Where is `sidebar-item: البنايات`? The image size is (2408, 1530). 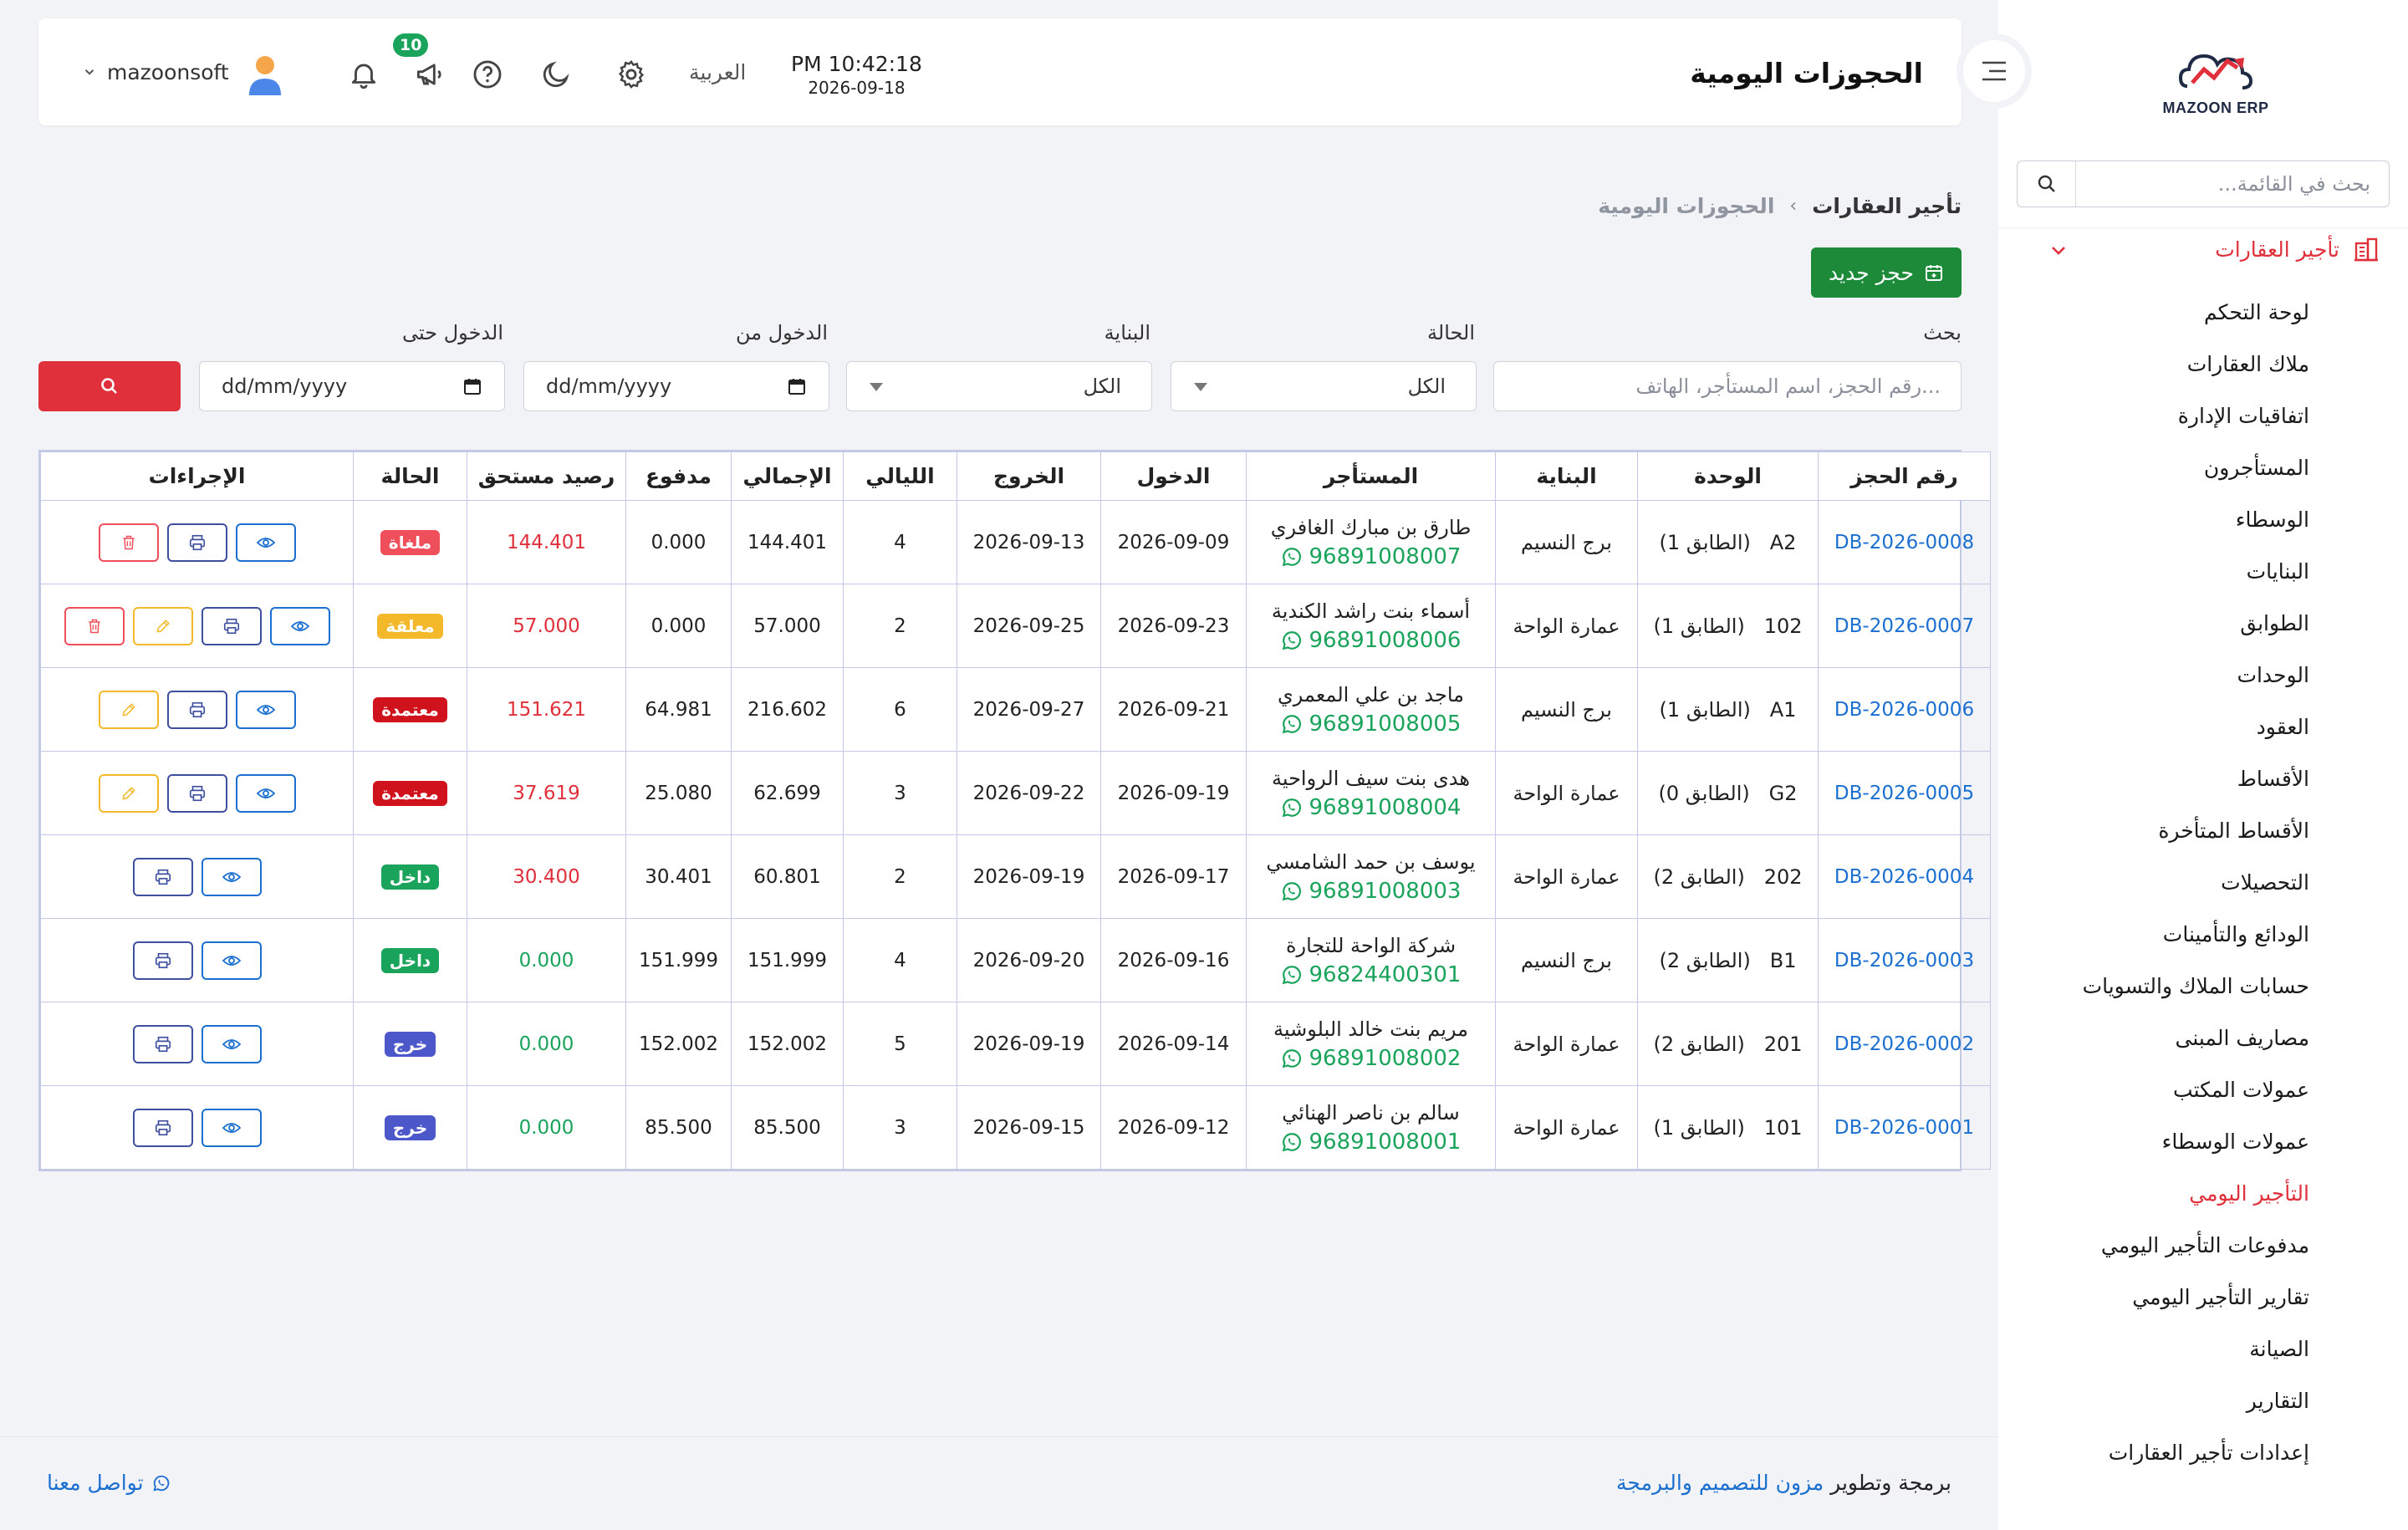
sidebar-item: البنايات is located at coordinates (2277, 571).